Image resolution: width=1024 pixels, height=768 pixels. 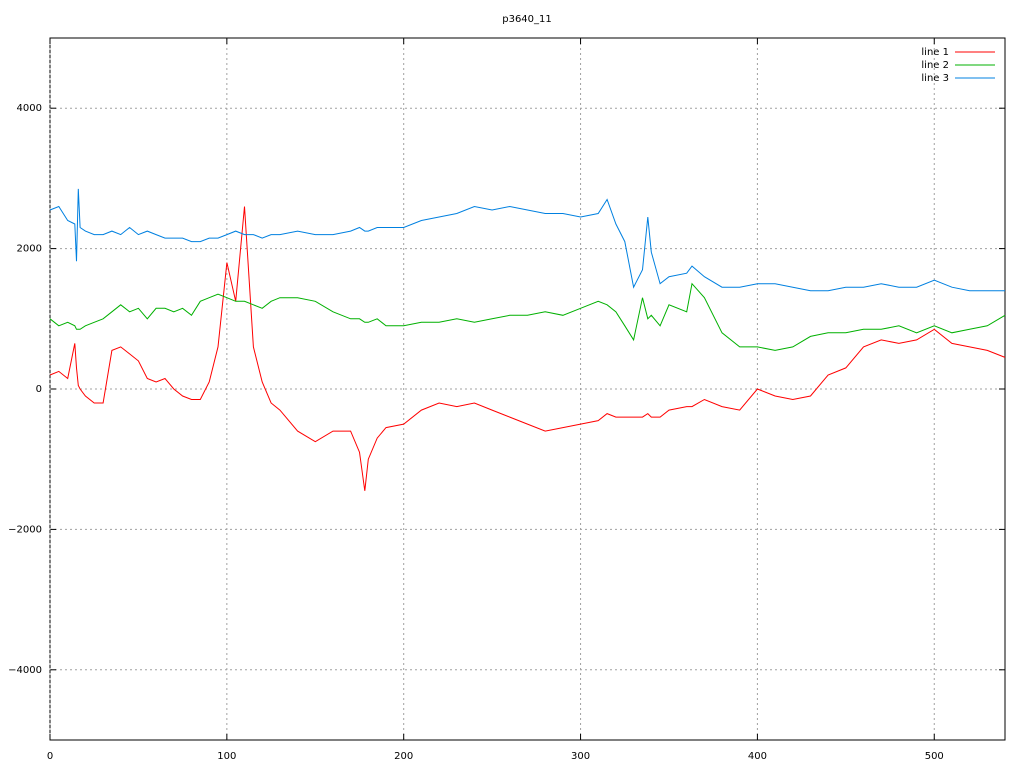 What do you see at coordinates (25, 529) in the screenshot?
I see `y-tick-label: −2000` at bounding box center [25, 529].